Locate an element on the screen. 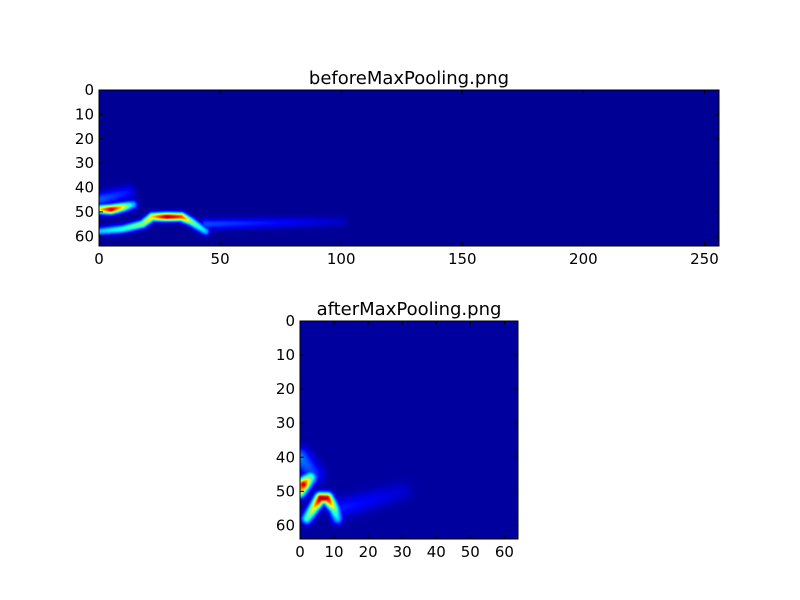 The width and height of the screenshot is (800, 600). x-tick-label: 30 is located at coordinates (402, 552).